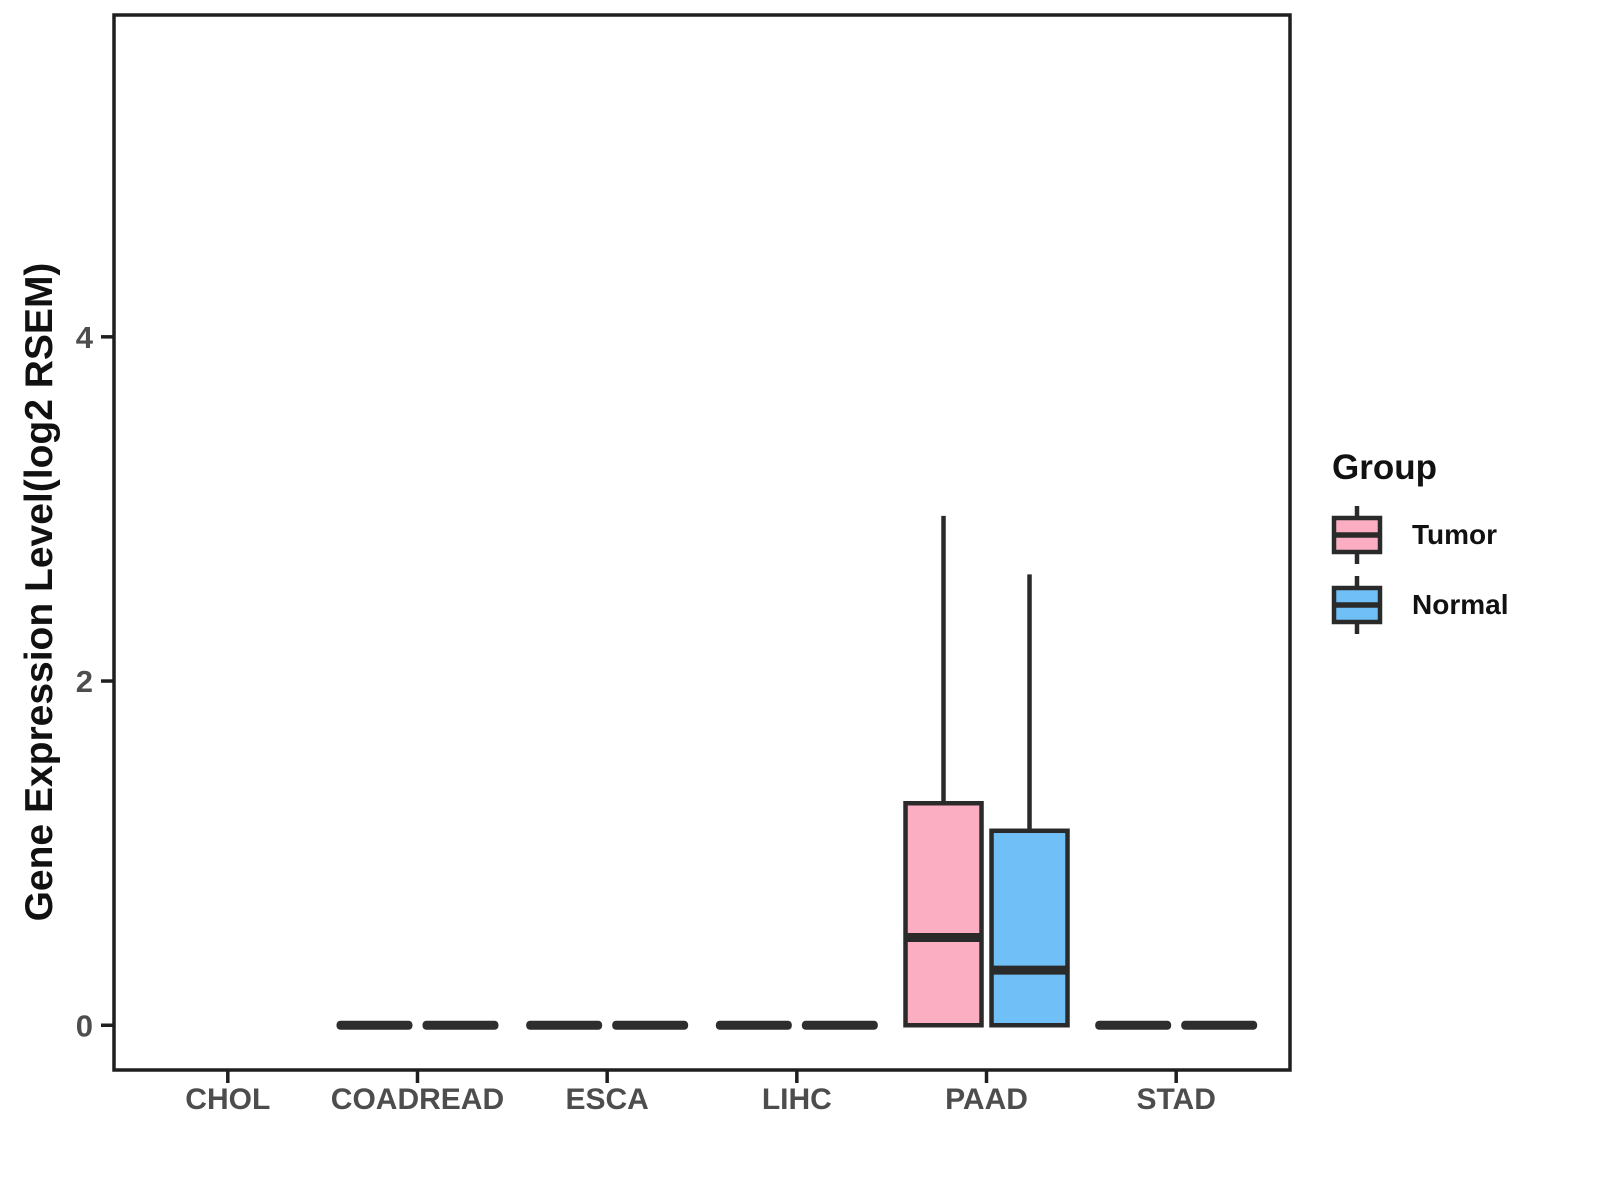 The height and width of the screenshot is (1200, 1600). What do you see at coordinates (84, 681) in the screenshot?
I see `y-tick-label-2: 2` at bounding box center [84, 681].